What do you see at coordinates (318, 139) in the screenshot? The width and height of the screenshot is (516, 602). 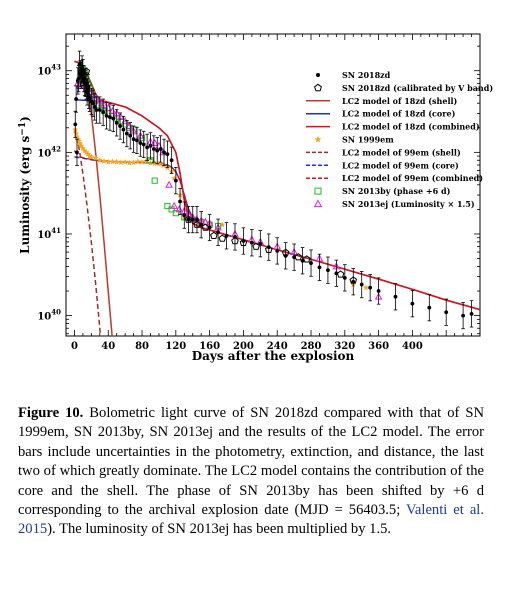 I see `legend-marker-sn1999em` at bounding box center [318, 139].